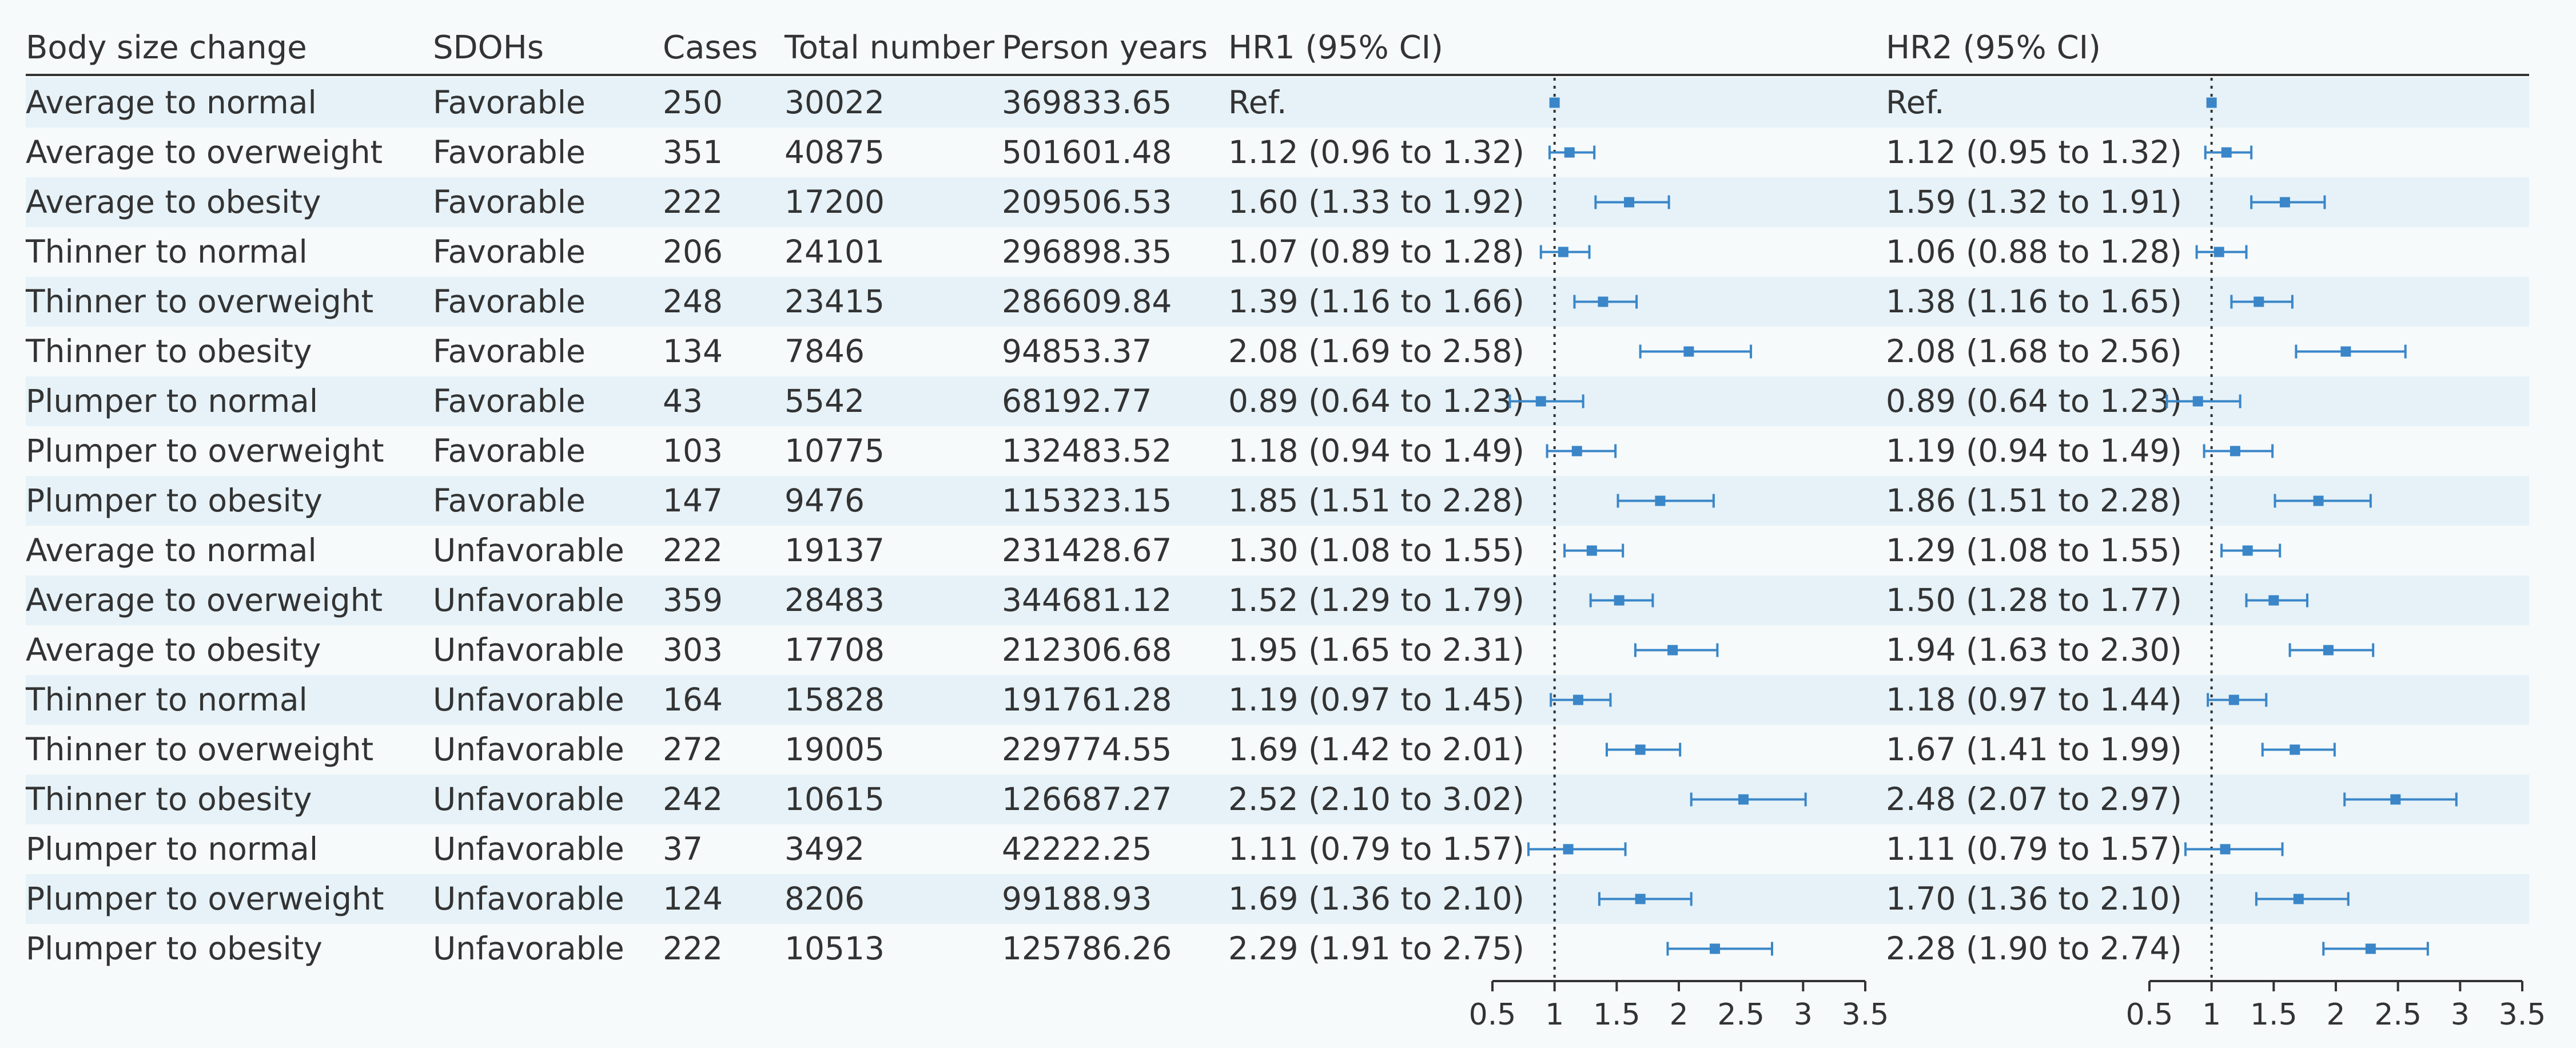 Image resolution: width=2576 pixels, height=1048 pixels. What do you see at coordinates (2034, 749) in the screenshot?
I see `cell-hr2: 1.67 (1.41 to 1.99)` at bounding box center [2034, 749].